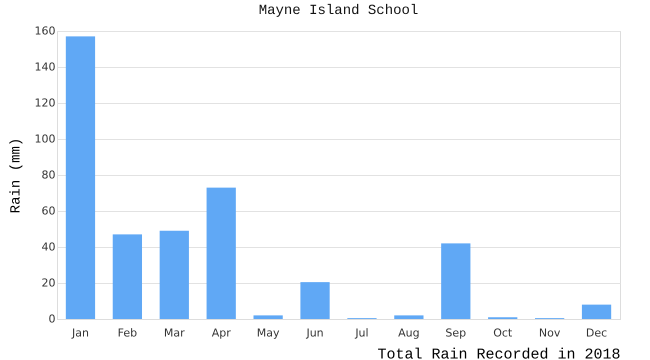  I want to click on x-tick-label: May, so click(268, 333).